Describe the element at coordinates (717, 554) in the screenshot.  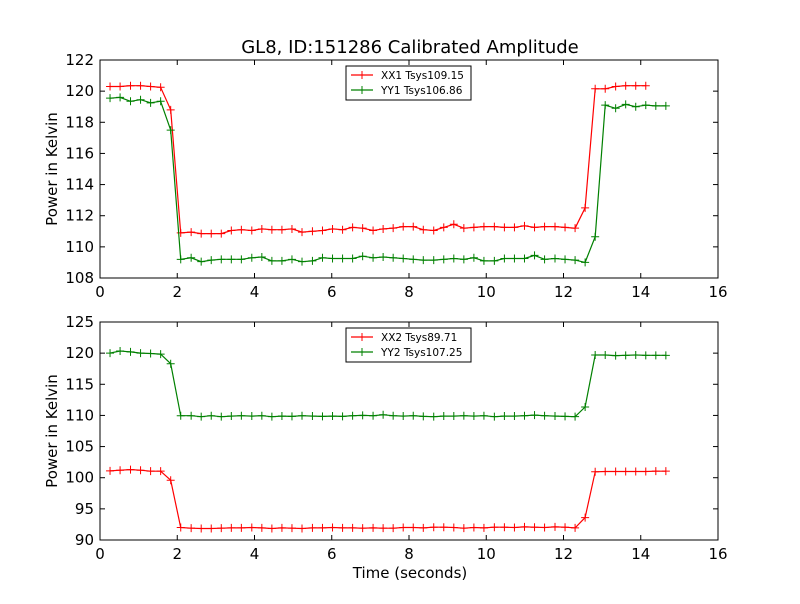
I see `x-tick-label: 16` at that location.